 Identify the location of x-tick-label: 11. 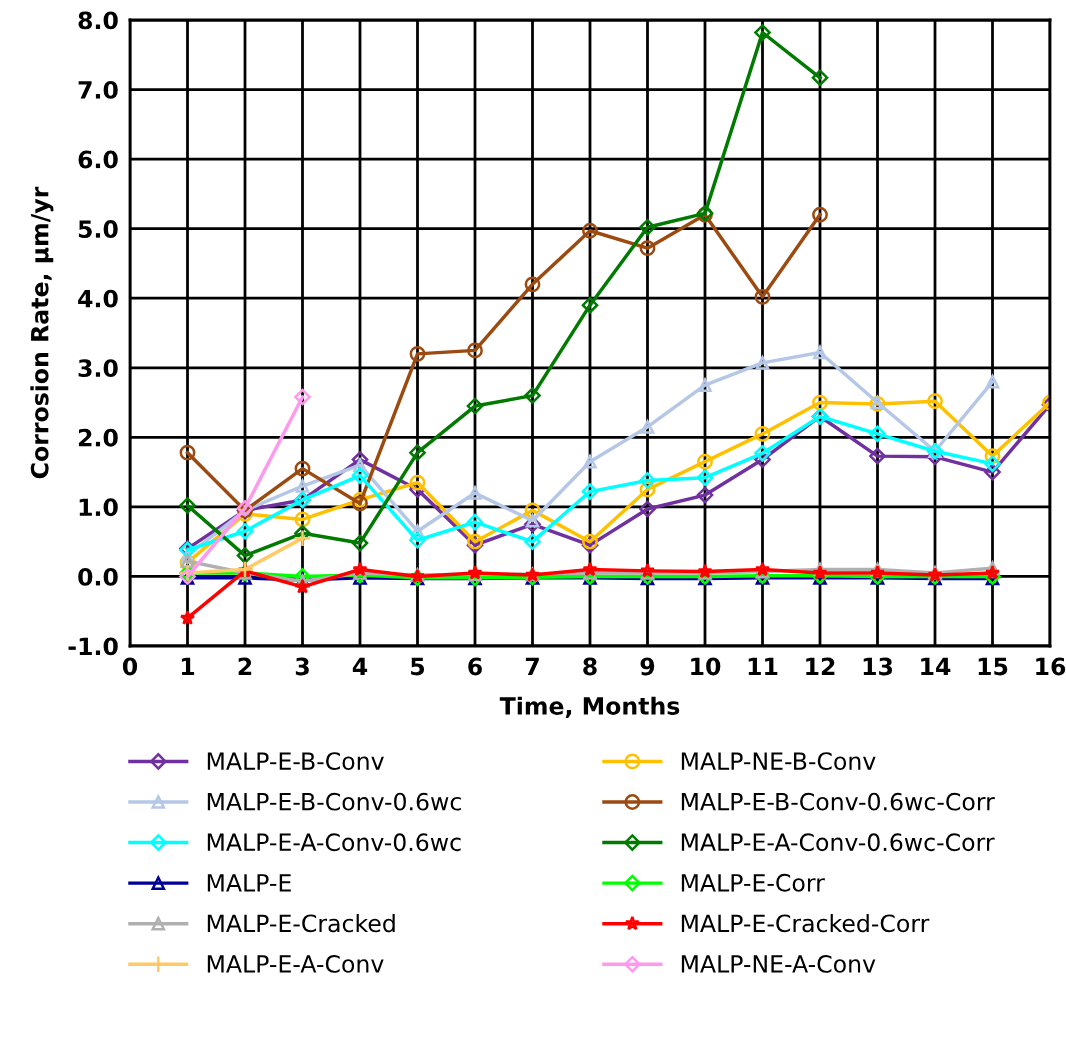
(763, 666).